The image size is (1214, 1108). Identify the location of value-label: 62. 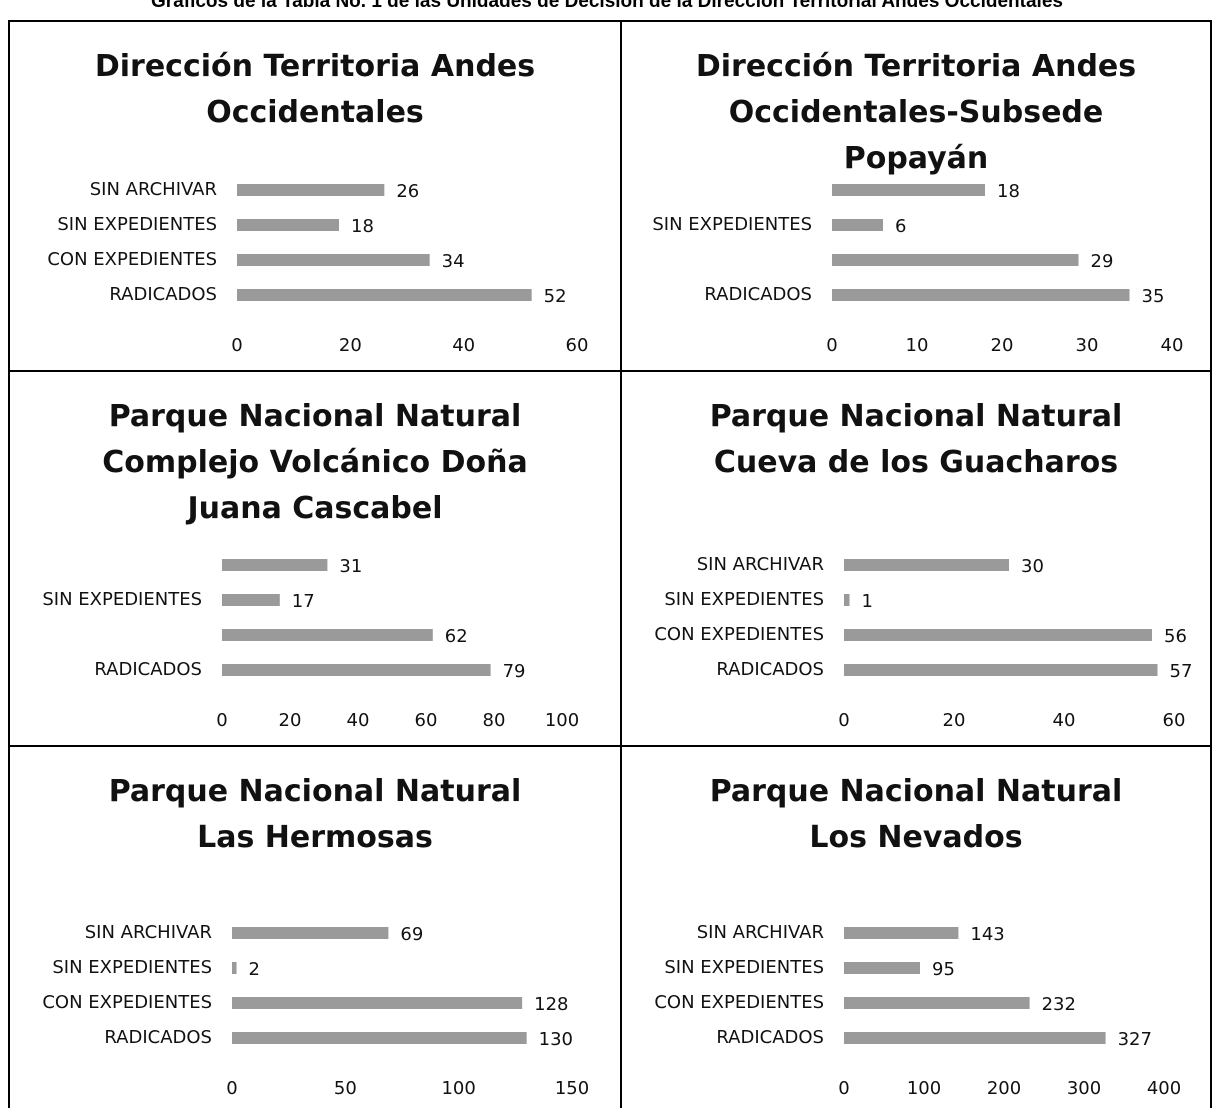
(456, 636).